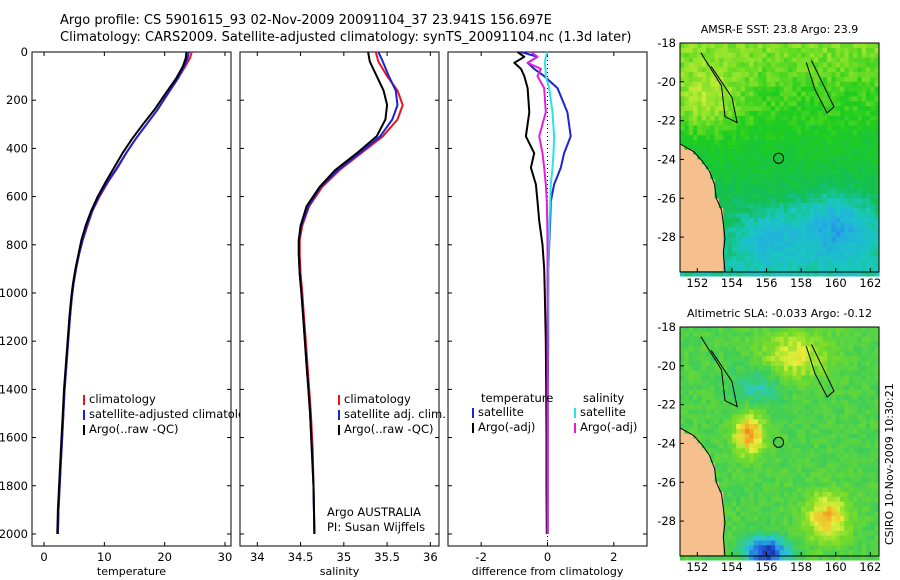 This screenshot has width=900, height=580. Describe the element at coordinates (134, 429) in the screenshot. I see `legend-label: Argo(..raw -QC)` at that location.